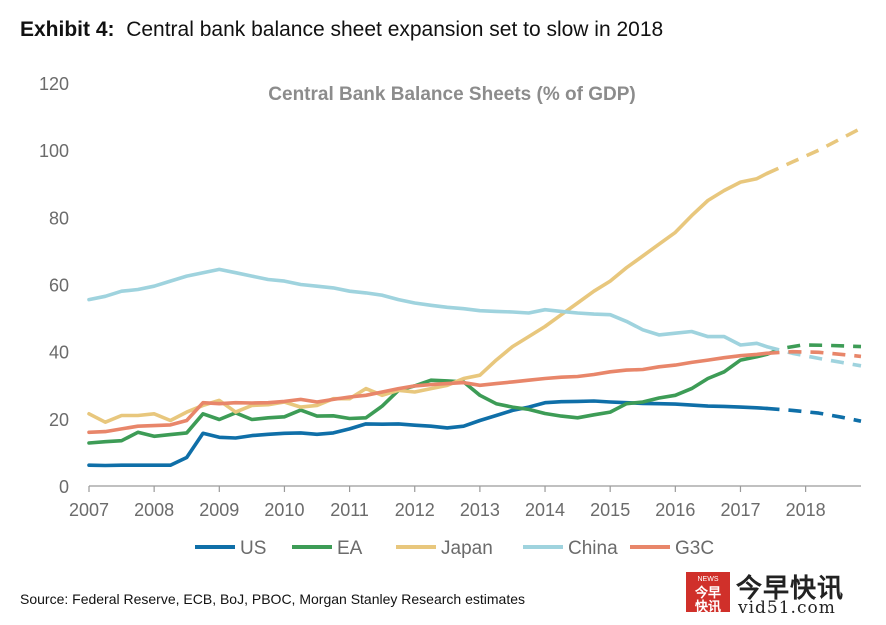  Describe the element at coordinates (154, 510) in the screenshot. I see `x-tick-label: 2008` at that location.